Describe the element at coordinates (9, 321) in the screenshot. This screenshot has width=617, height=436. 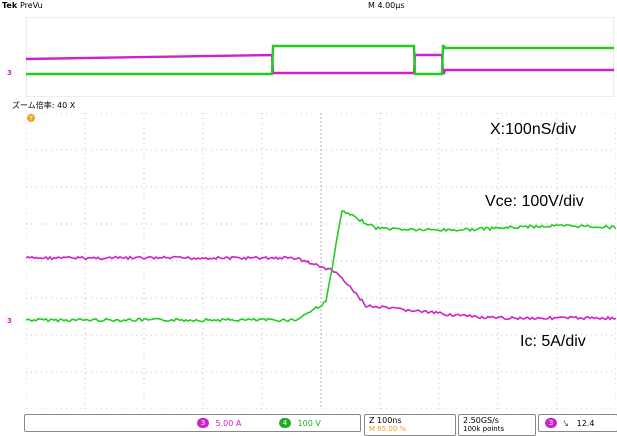
I see `ch3-zoom-marker: 3` at that location.